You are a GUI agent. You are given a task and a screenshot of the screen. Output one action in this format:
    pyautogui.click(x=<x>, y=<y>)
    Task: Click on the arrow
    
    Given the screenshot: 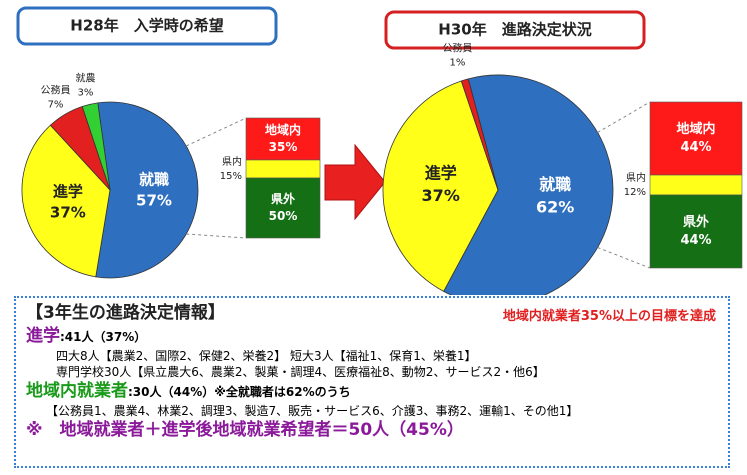 What is the action you would take?
    pyautogui.click(x=355, y=182)
    